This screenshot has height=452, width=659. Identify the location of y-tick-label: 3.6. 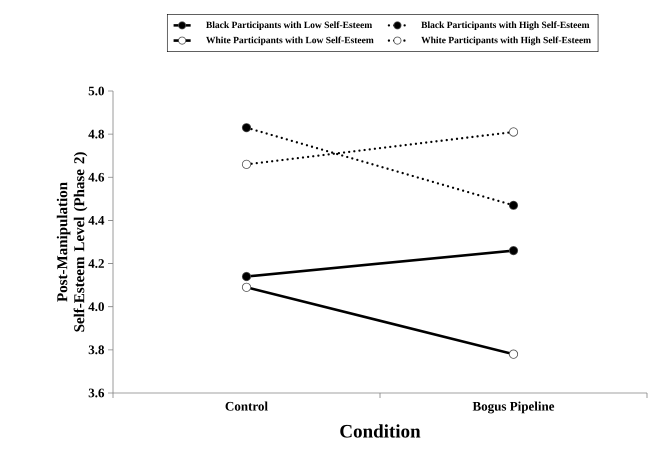
(96, 393).